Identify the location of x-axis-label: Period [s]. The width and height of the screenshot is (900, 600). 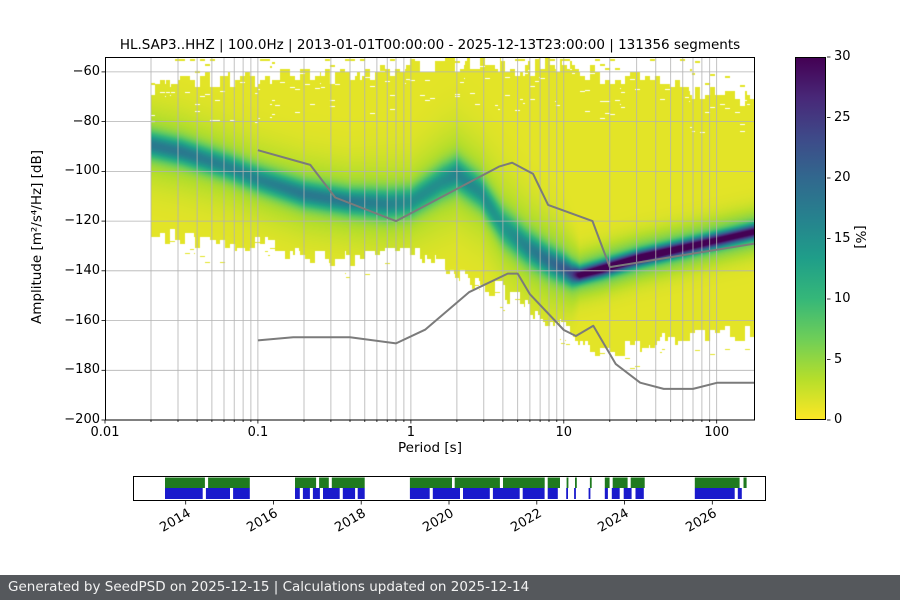
(430, 448).